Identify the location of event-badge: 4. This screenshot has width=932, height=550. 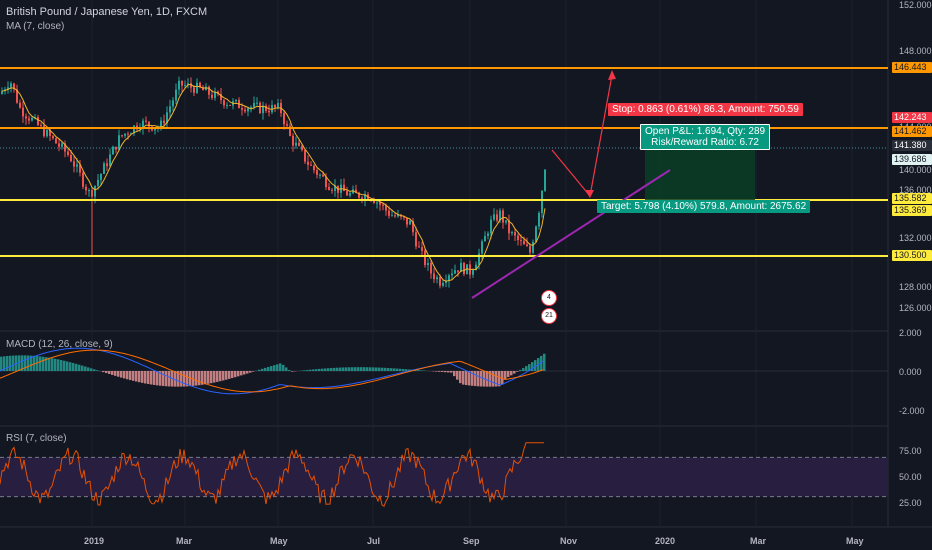
(549, 298).